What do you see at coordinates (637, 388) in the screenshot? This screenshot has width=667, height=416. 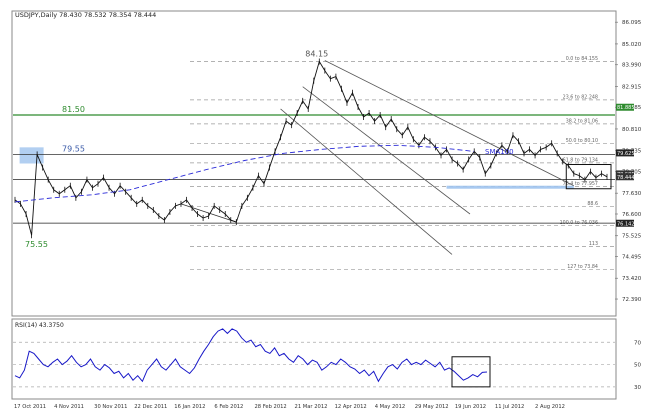 I see `rsi-tick-label: 30` at bounding box center [637, 388].